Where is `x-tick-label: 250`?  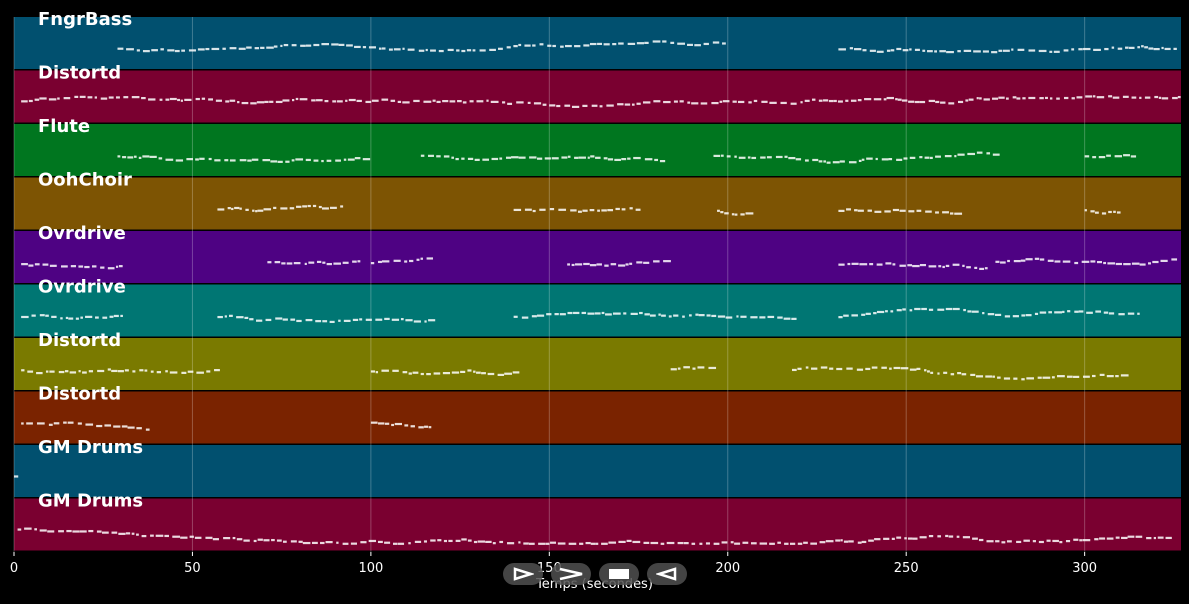
x-tick-label: 250 is located at coordinates (906, 568).